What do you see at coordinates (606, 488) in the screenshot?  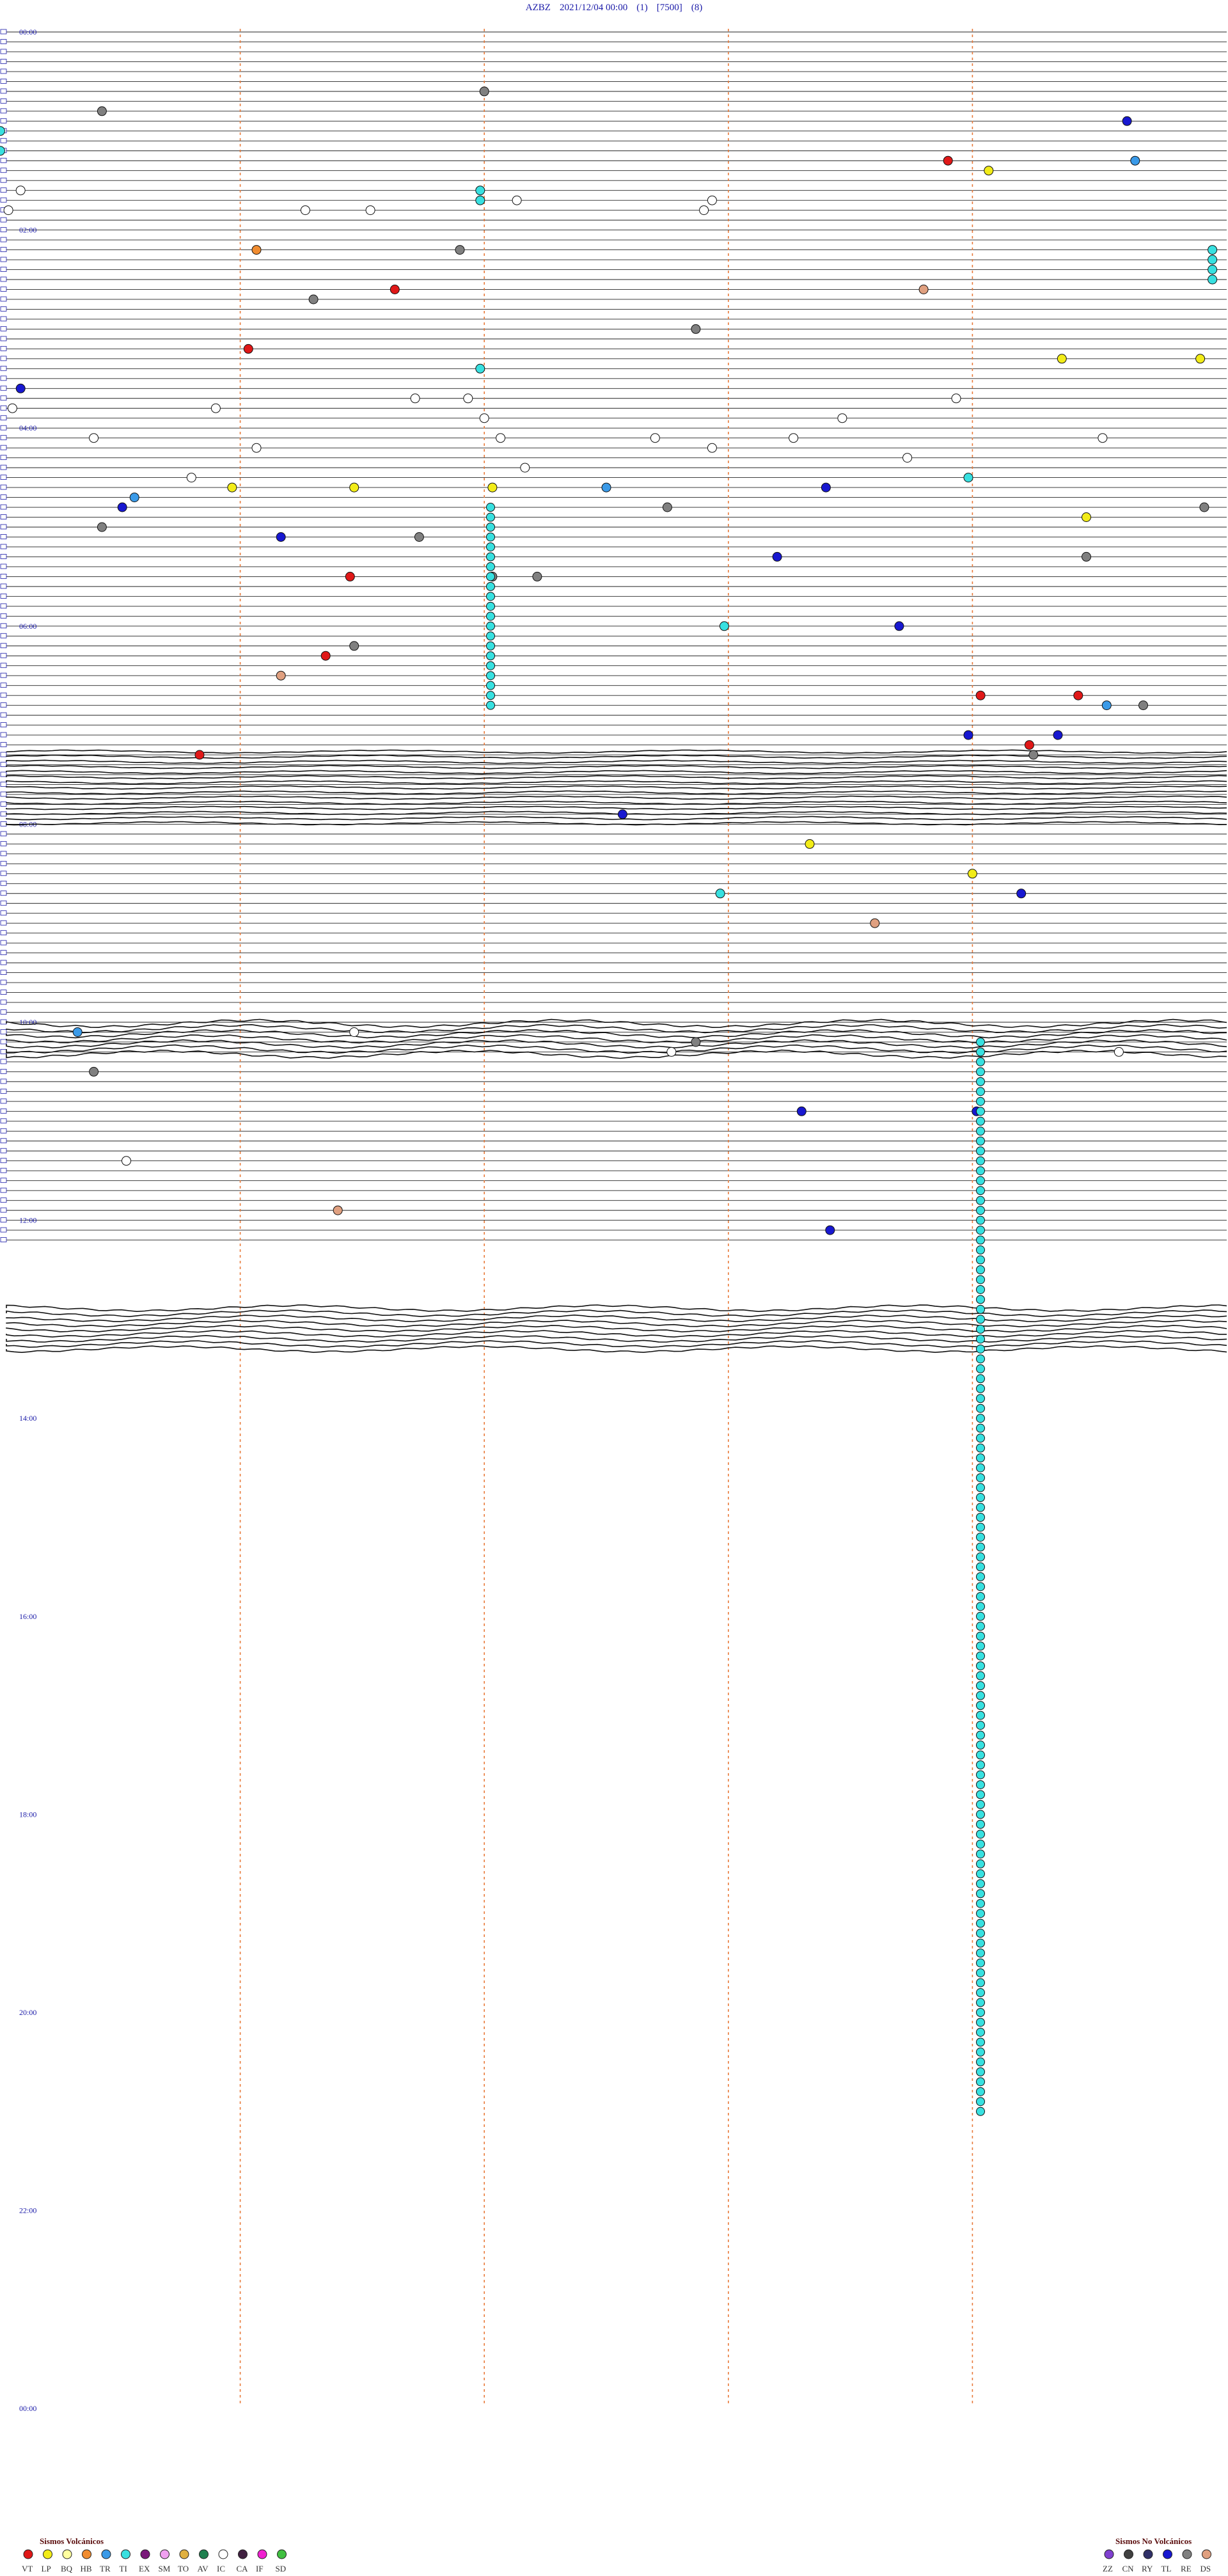 I see `event-TR` at bounding box center [606, 488].